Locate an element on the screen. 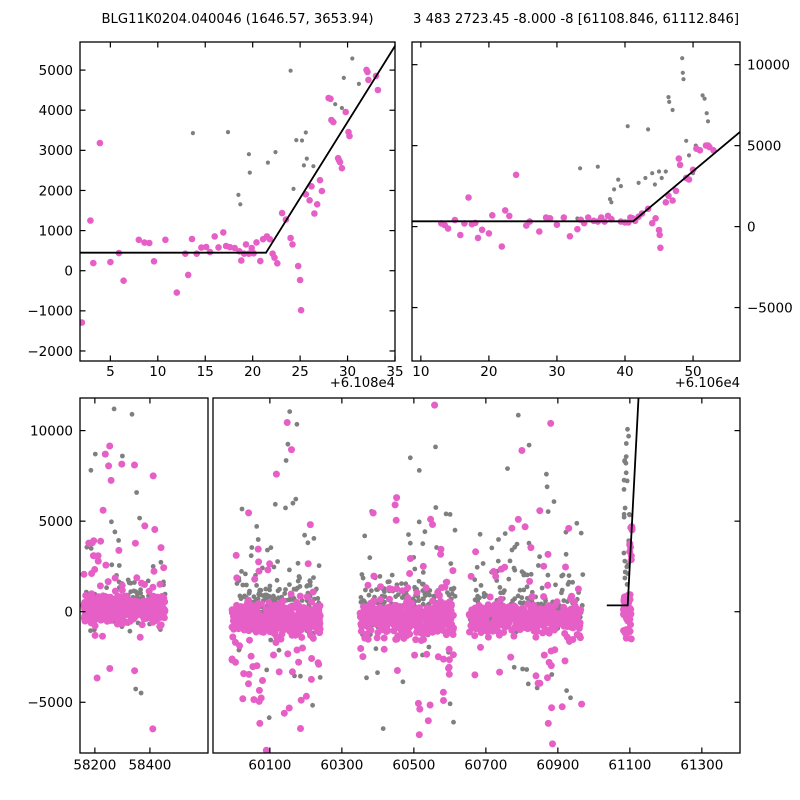 The height and width of the screenshot is (800, 800). subplot1-fit-line is located at coordinates (237, 149).